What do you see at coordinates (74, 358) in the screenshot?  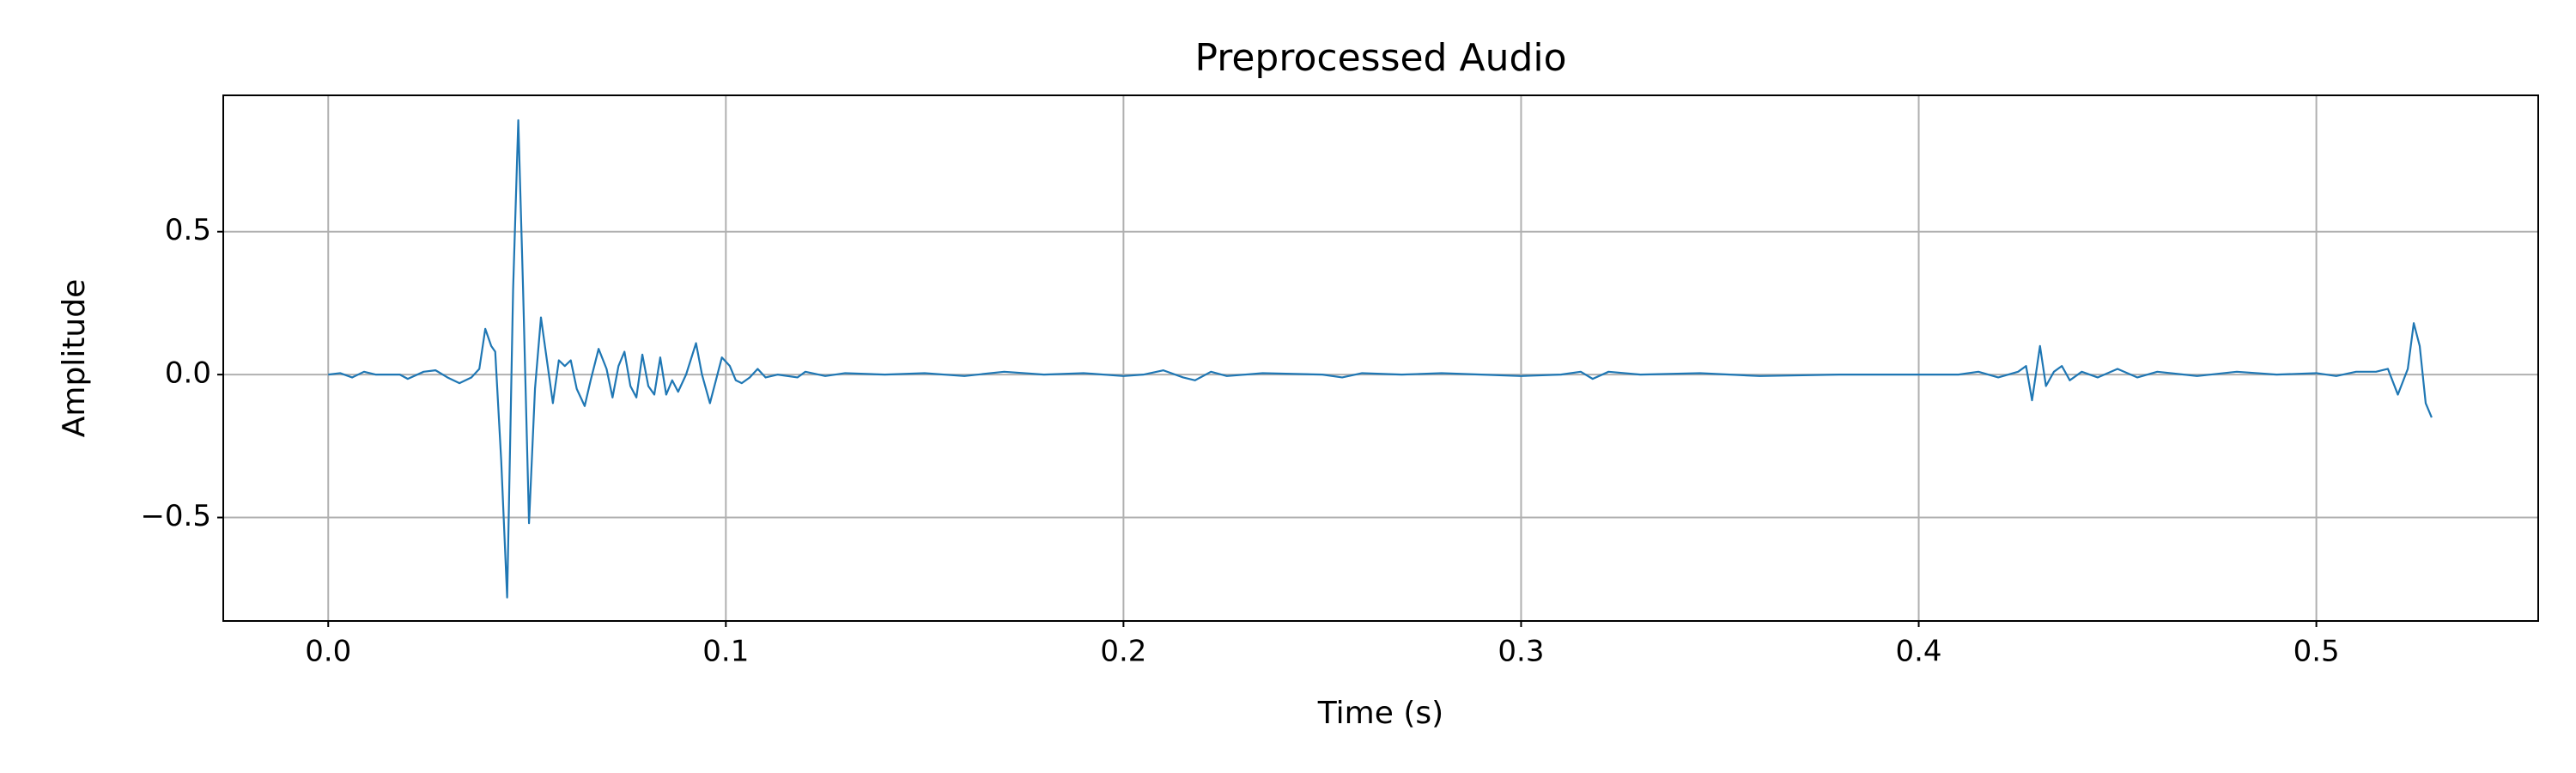 I see `y-axis-label: Amplitude` at bounding box center [74, 358].